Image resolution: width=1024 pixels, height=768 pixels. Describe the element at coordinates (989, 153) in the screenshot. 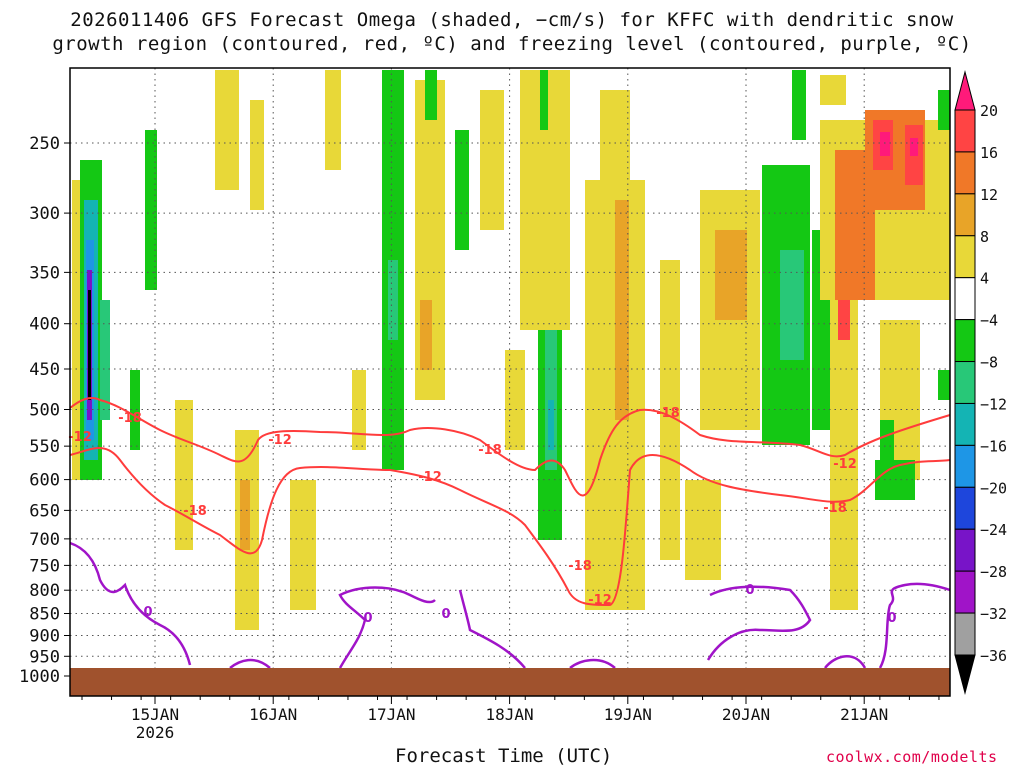

I see `colorbar-label: 16` at that location.